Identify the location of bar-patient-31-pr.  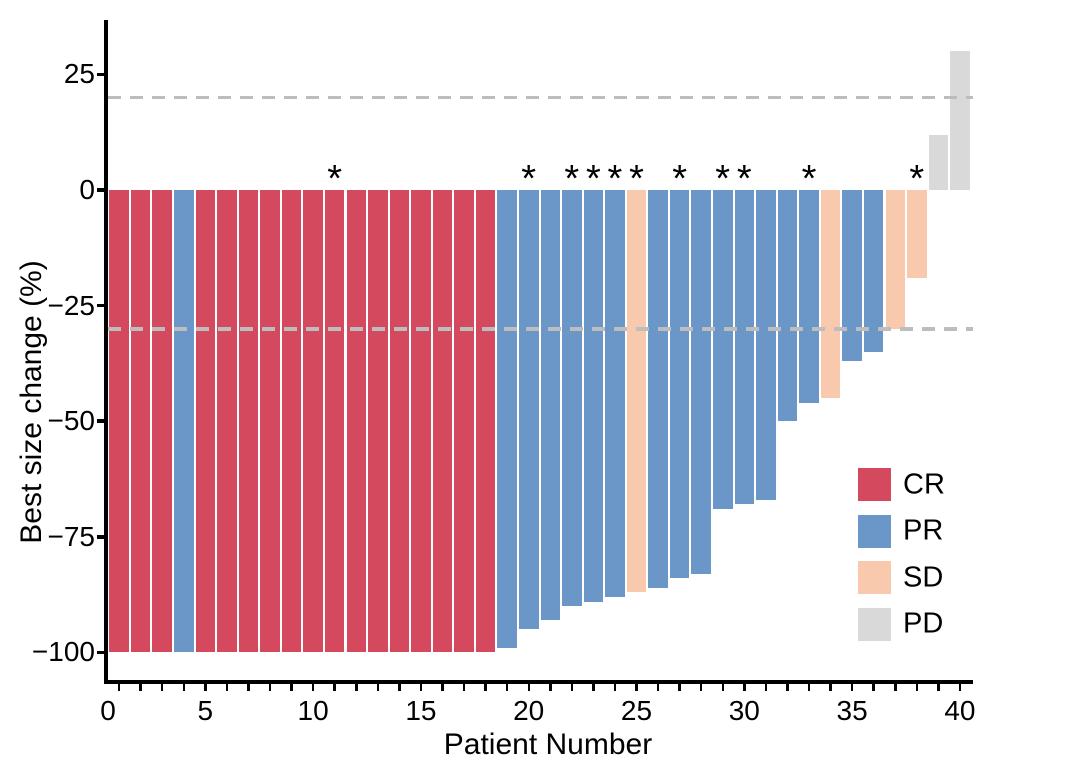
(766, 345).